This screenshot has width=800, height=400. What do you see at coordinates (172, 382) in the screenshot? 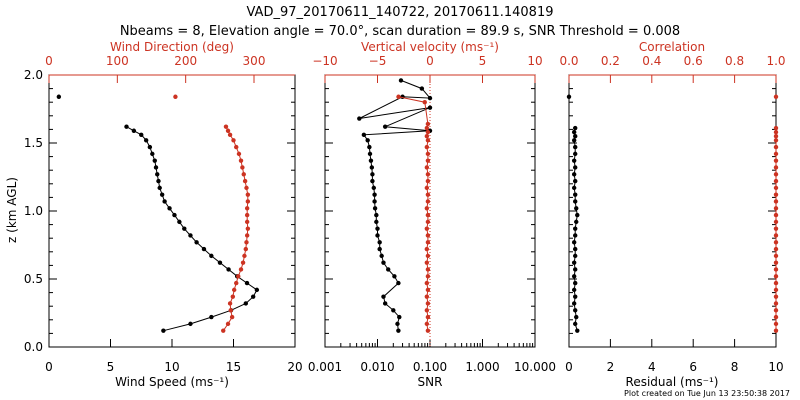
I see `panel-wind-bottom-label: Wind Speed (ms⁻¹)` at bounding box center [172, 382].